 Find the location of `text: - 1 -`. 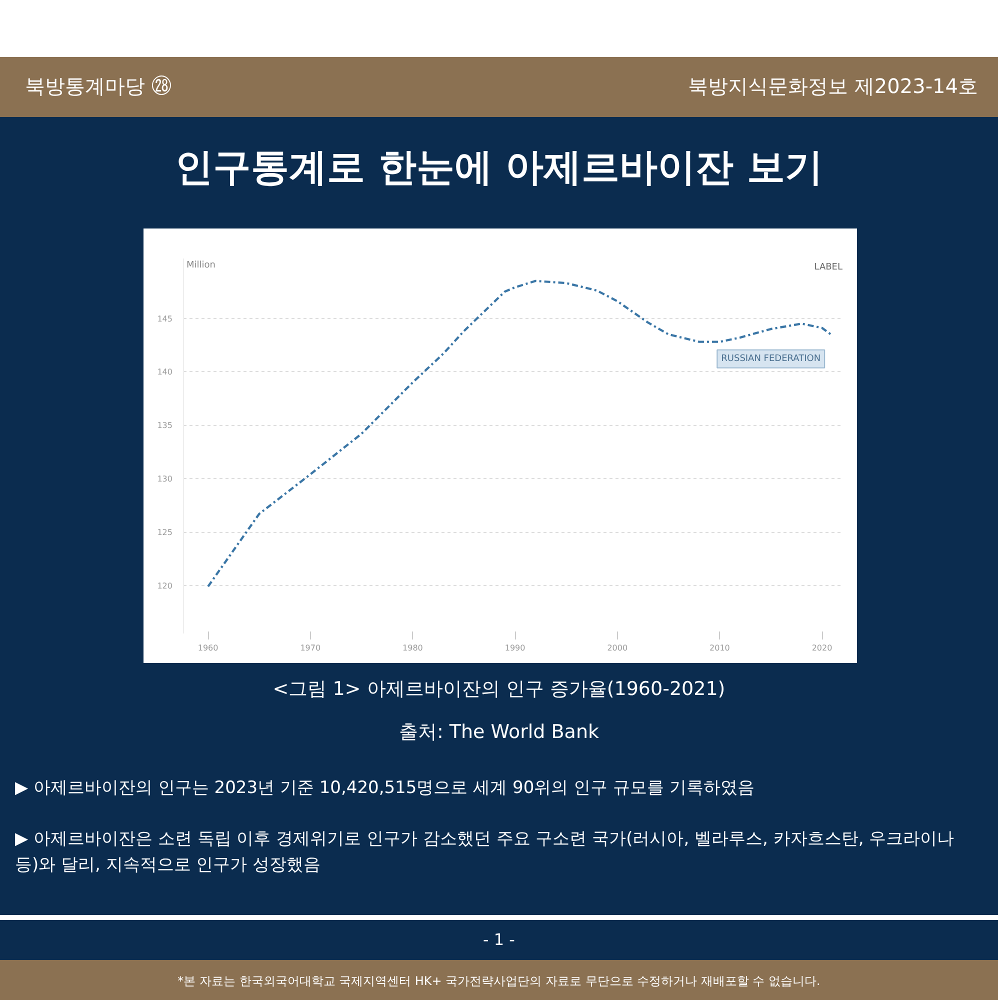

text: - 1 - is located at coordinates (499, 940).